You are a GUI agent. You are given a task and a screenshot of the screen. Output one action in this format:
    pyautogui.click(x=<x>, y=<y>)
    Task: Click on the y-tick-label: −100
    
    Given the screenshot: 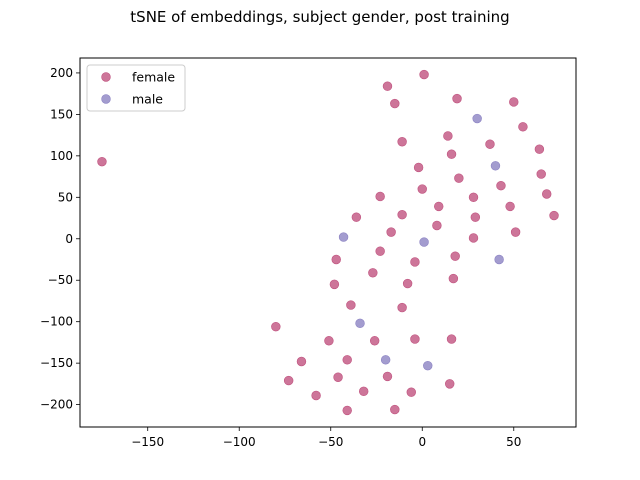 What is the action you would take?
    pyautogui.click(x=56, y=322)
    